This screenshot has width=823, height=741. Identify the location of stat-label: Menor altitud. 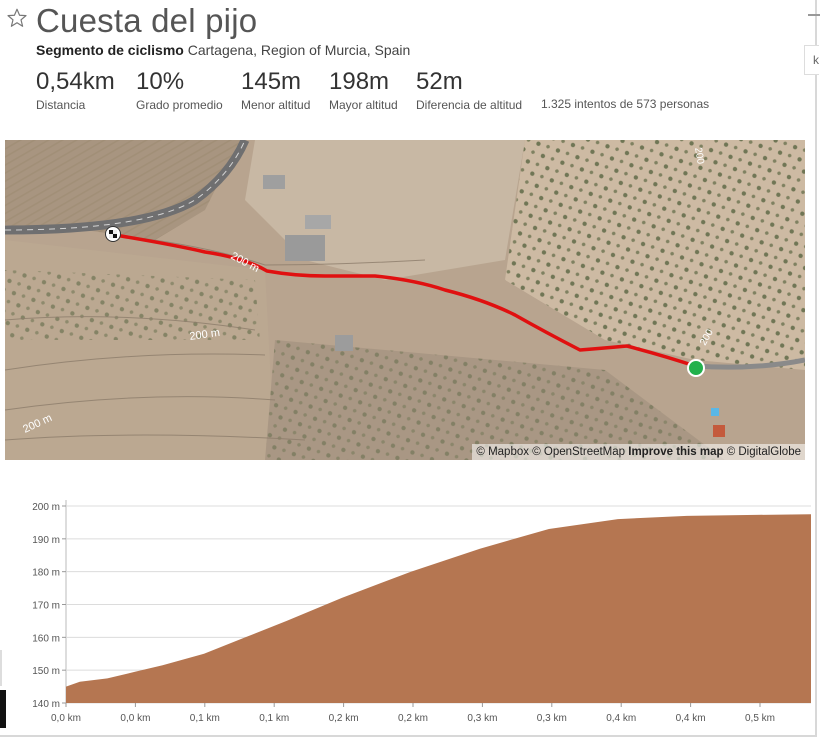
(276, 105).